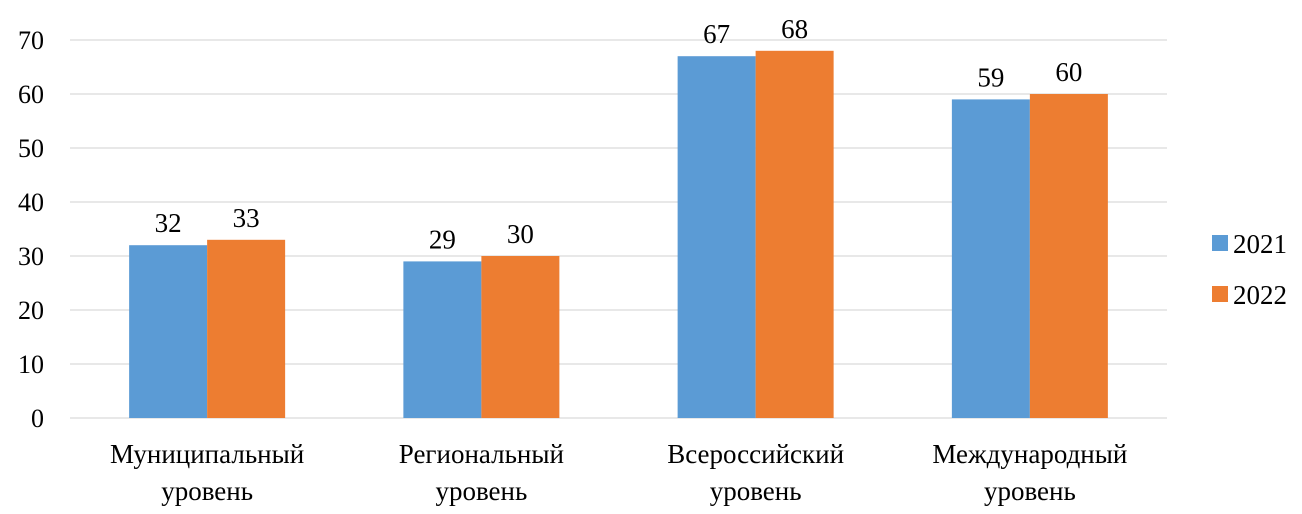 The image size is (1302, 514). I want to click on data-label: 60, so click(1068, 72).